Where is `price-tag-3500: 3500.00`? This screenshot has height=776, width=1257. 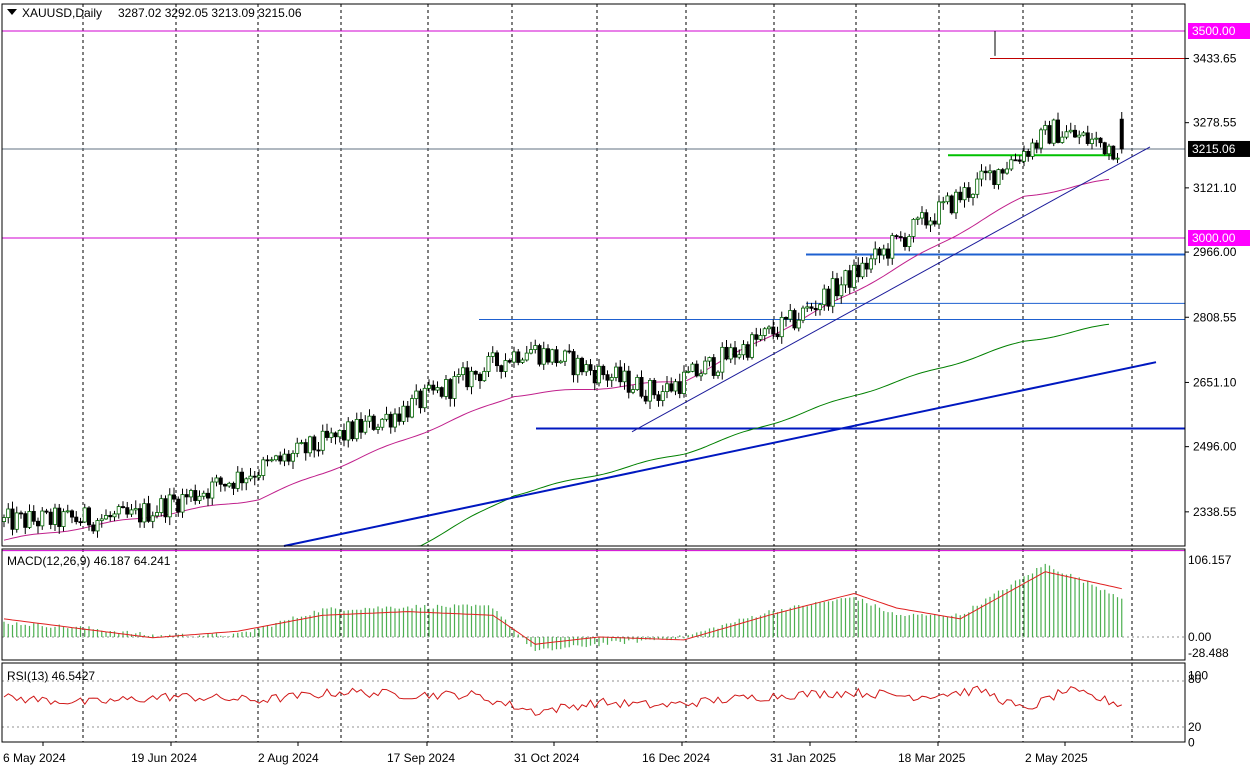
price-tag-3500: 3500.00 is located at coordinates (1219, 31).